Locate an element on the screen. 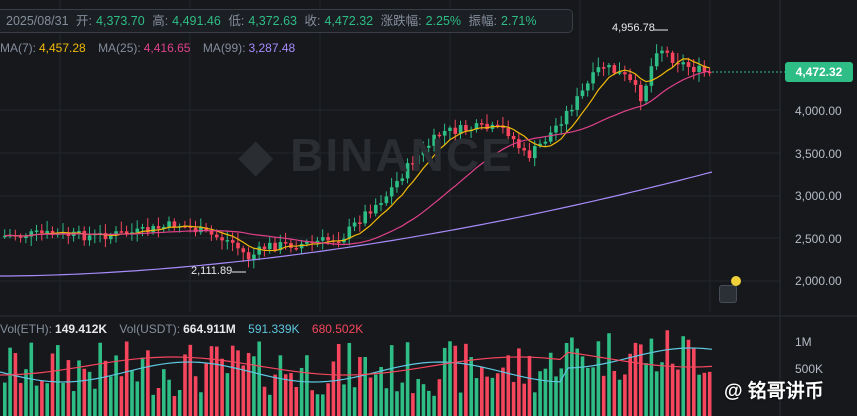 The image size is (857, 416). alert-dot-icon is located at coordinates (736, 281).